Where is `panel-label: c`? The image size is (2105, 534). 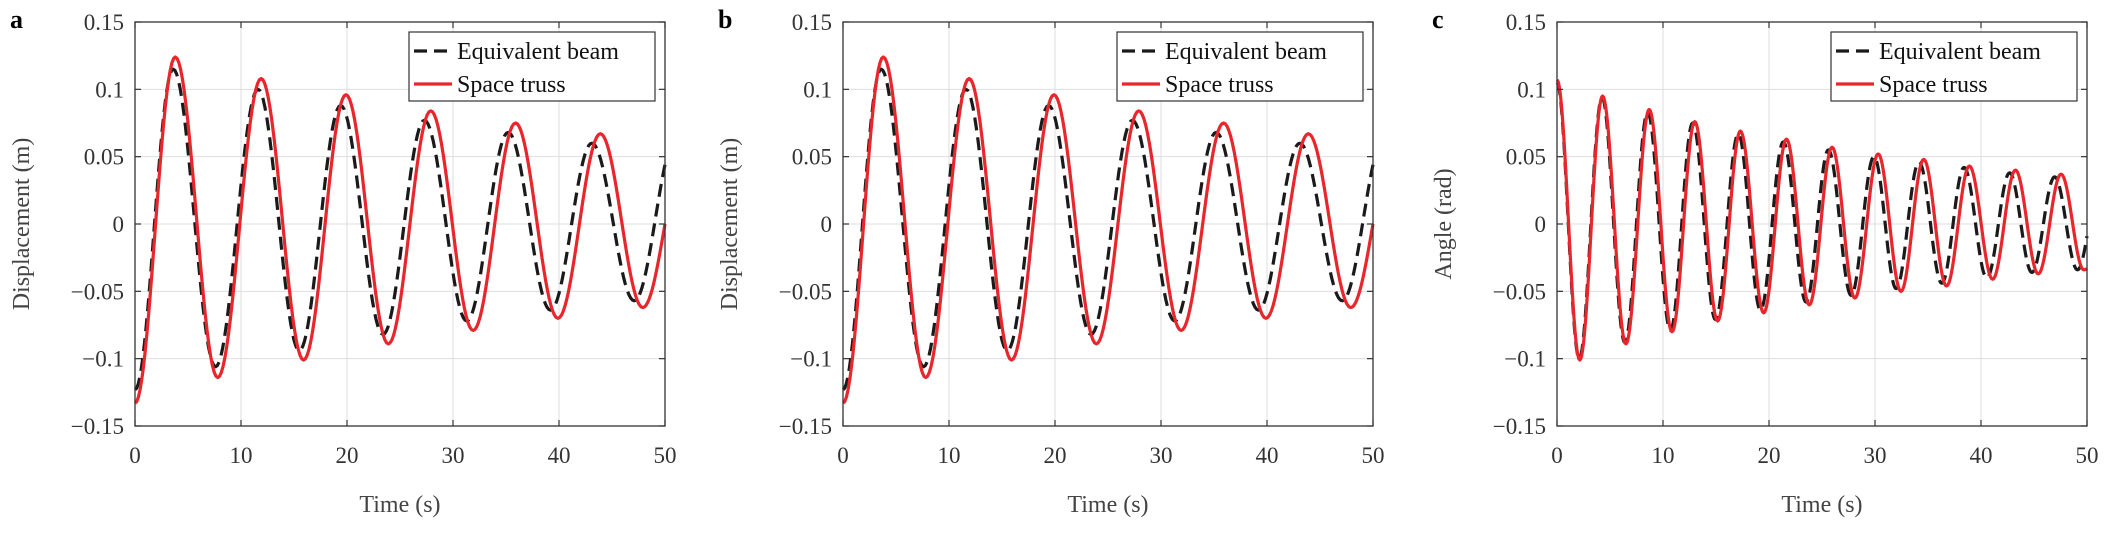
panel-label: c is located at coordinates (1438, 19).